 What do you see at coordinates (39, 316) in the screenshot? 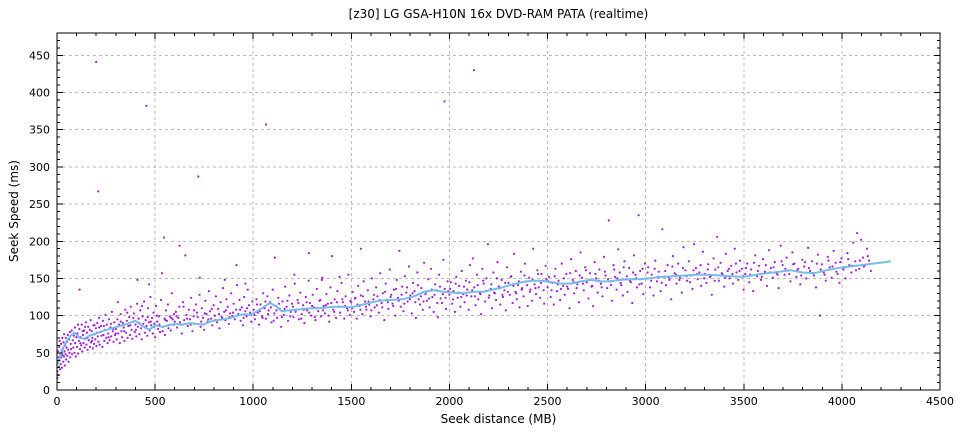
I see `y-tick-label: 100` at bounding box center [39, 316].